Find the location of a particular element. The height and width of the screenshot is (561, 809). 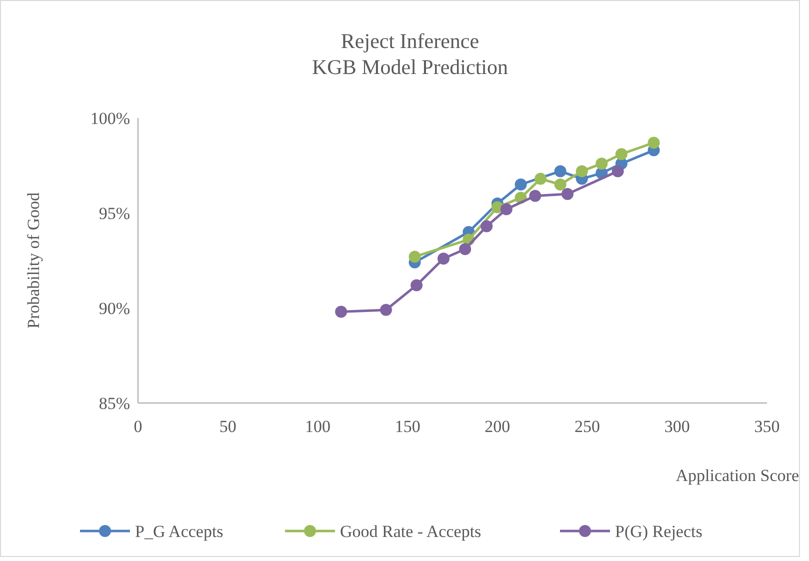

legend-label: Good Rate - Accepts is located at coordinates (411, 531).